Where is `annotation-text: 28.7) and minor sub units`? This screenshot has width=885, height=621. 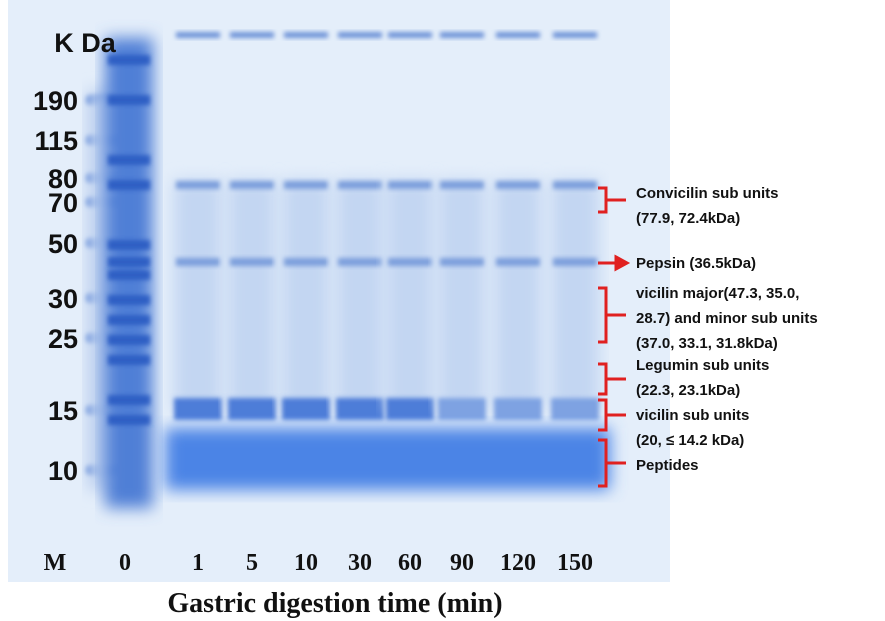
annotation-text: 28.7) and minor sub units is located at coordinates (727, 318).